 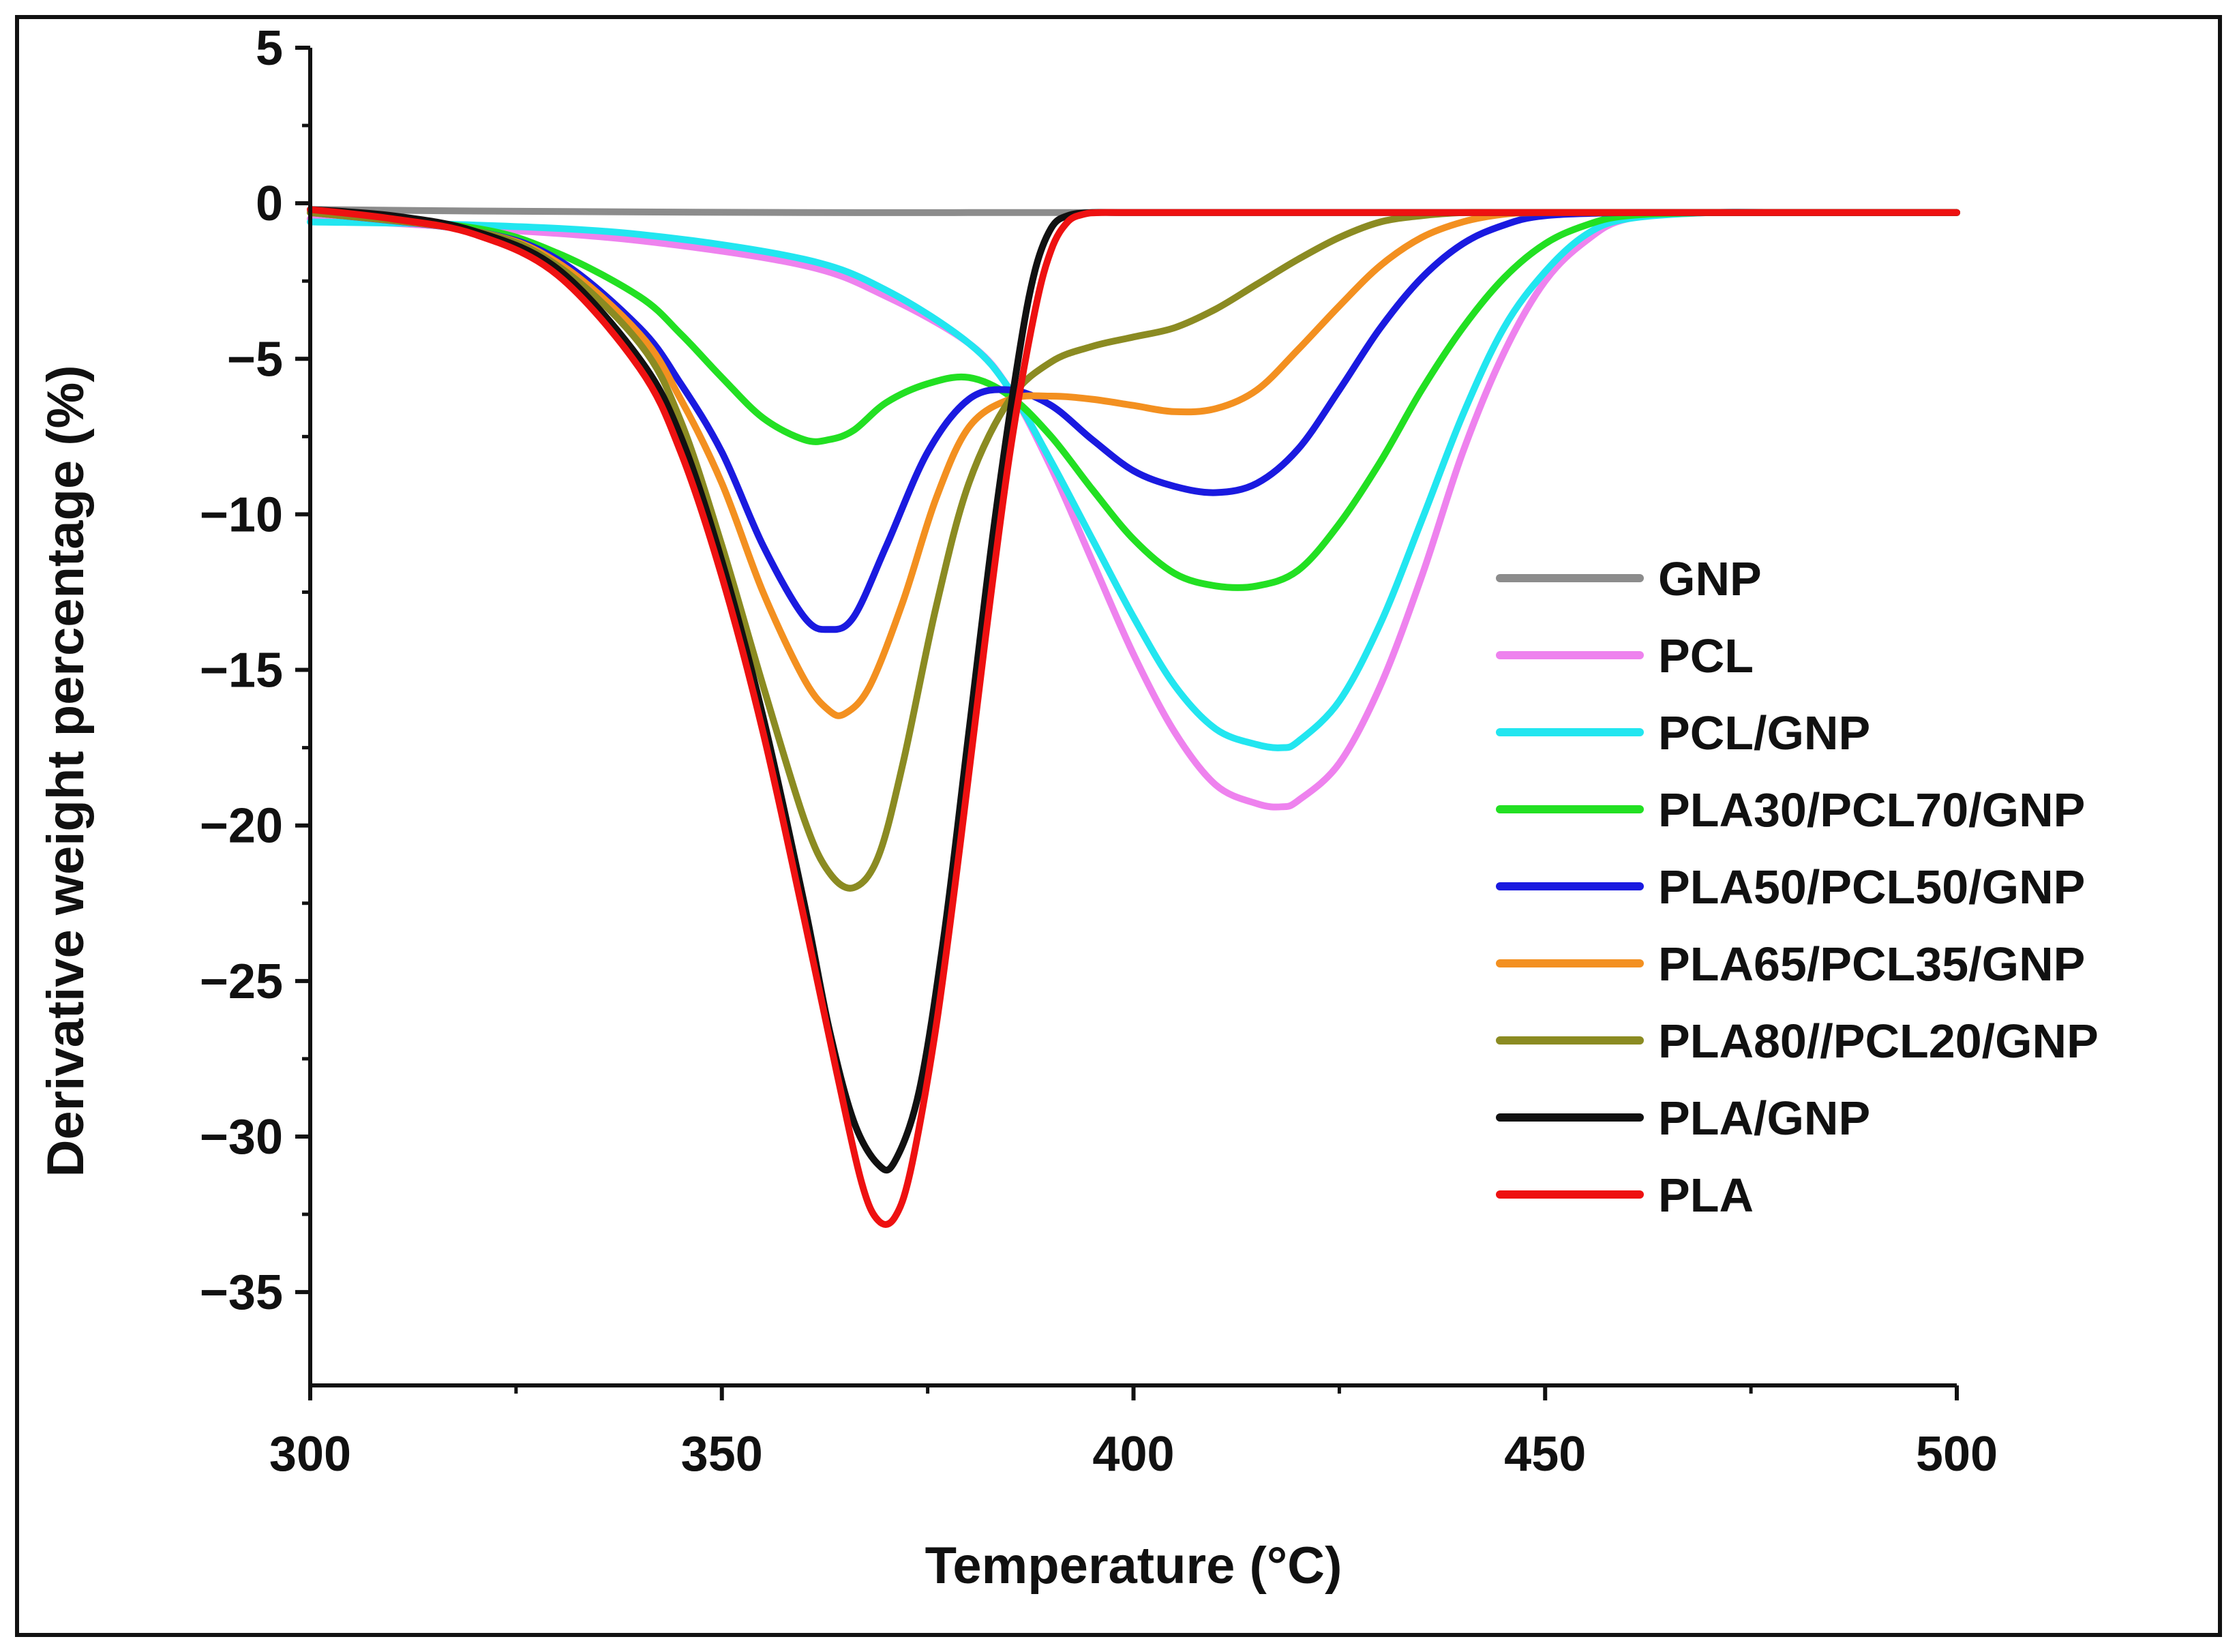 I want to click on y-tick-label: 0, so click(x=269, y=204).